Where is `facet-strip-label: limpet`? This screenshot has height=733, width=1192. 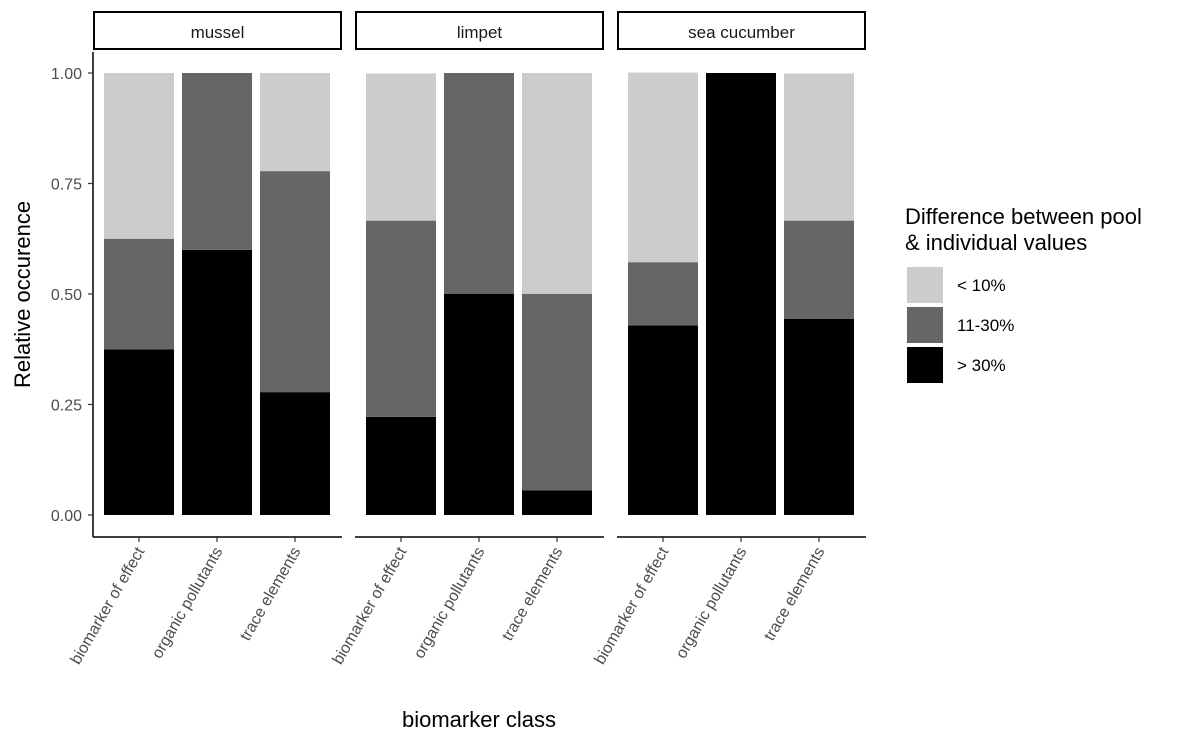
facet-strip-label: limpet is located at coordinates (480, 32).